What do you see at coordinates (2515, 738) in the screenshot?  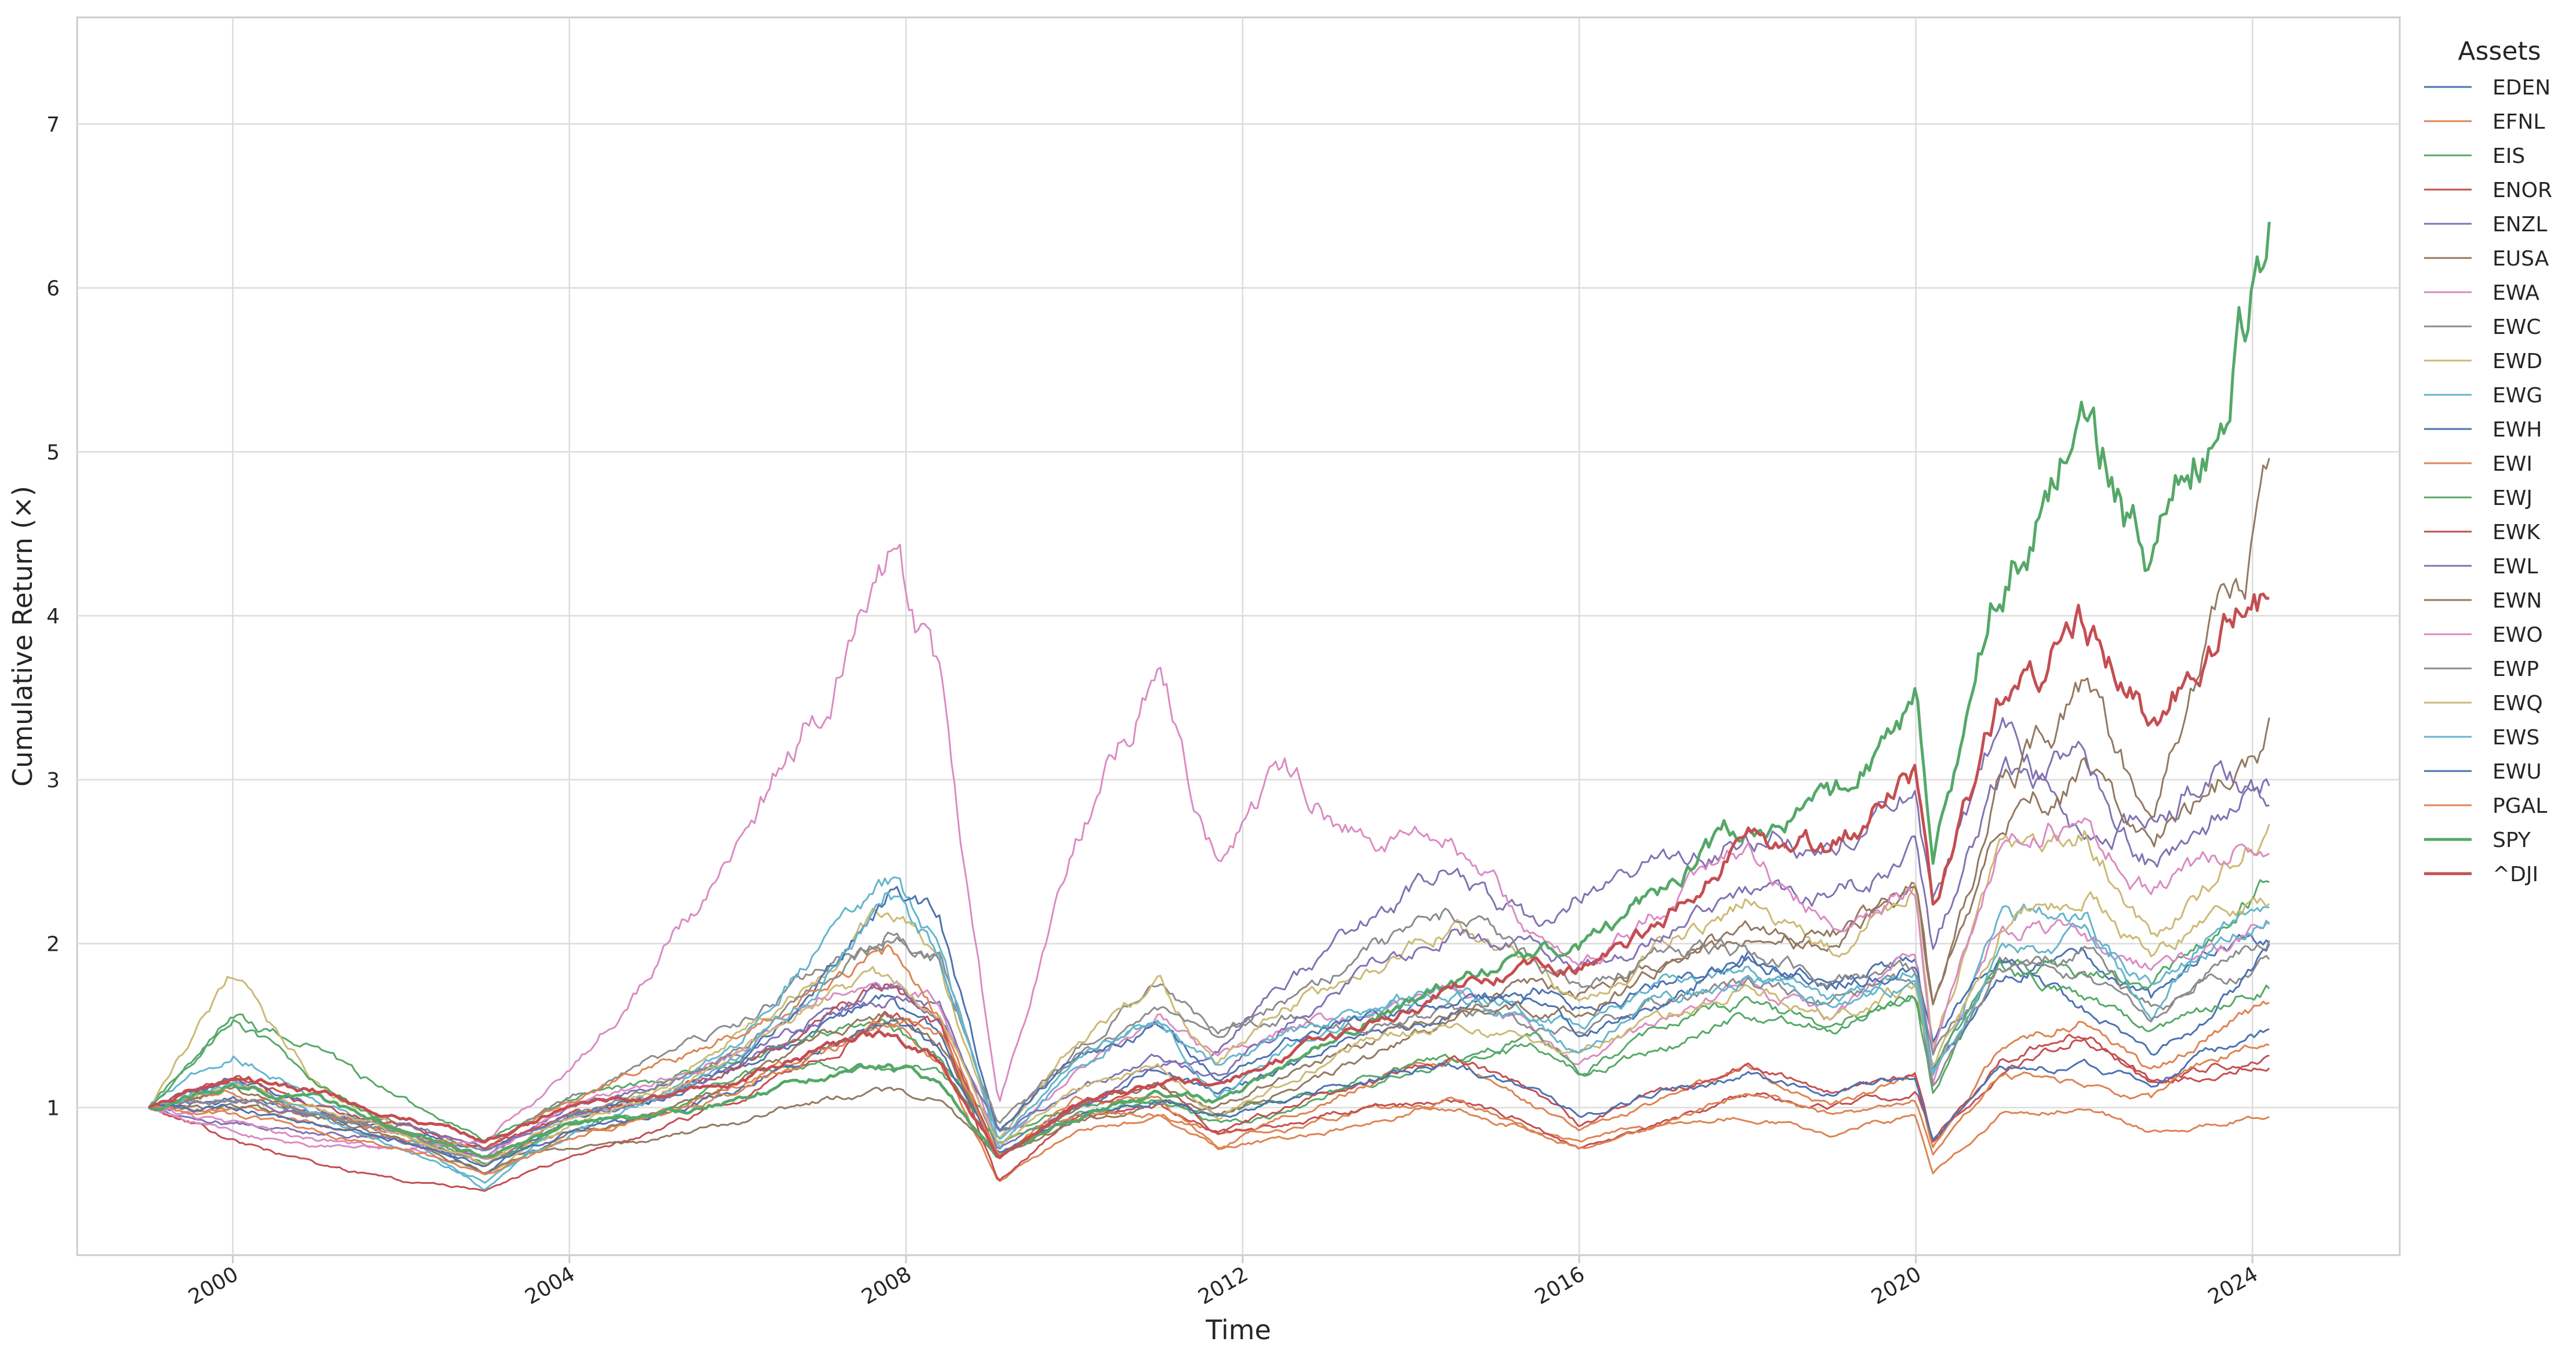 I see `legend-label: EWS` at bounding box center [2515, 738].